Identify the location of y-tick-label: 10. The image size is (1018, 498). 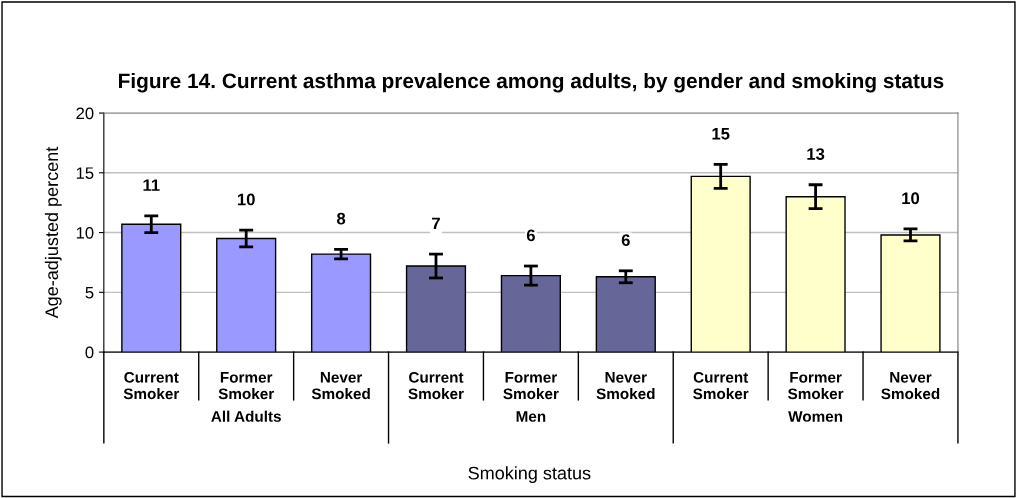
(85, 232).